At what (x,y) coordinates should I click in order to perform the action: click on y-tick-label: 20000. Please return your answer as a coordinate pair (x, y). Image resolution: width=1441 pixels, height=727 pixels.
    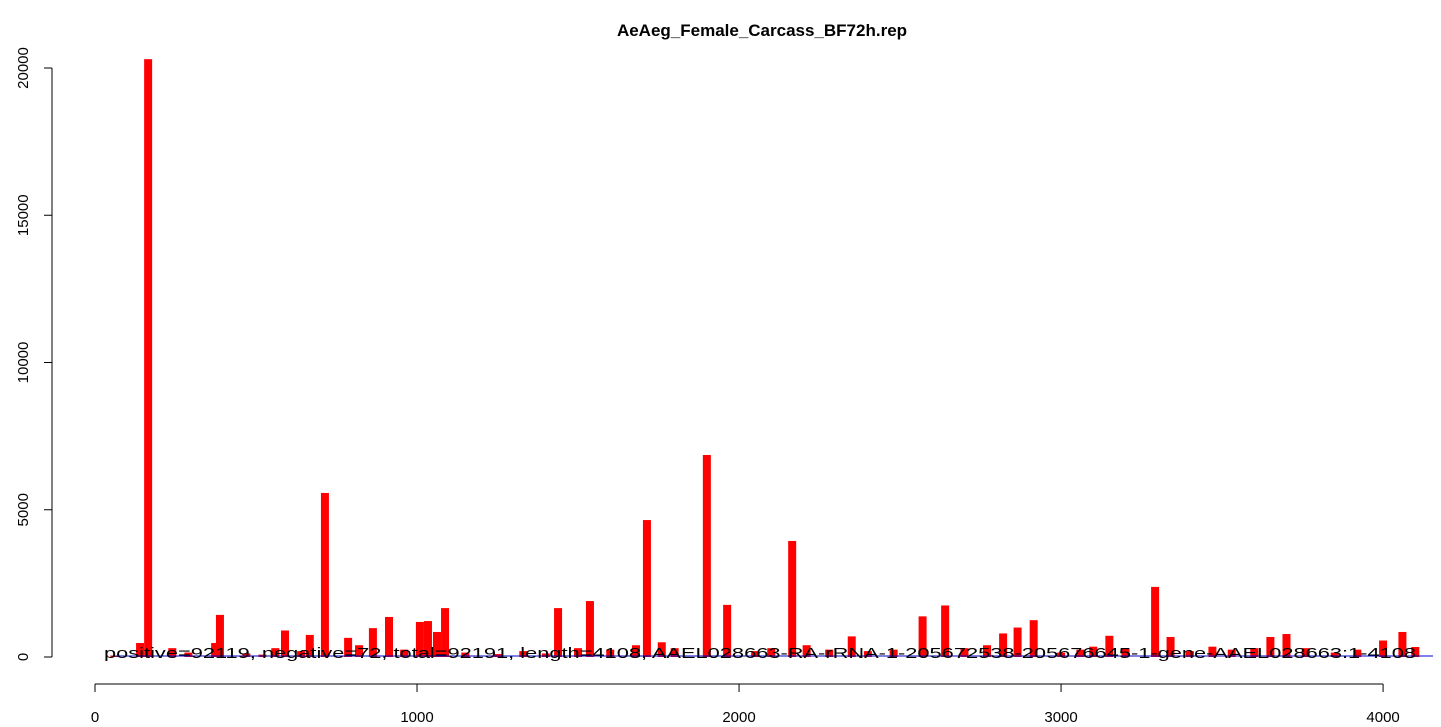
    Looking at the image, I should click on (23, 68).